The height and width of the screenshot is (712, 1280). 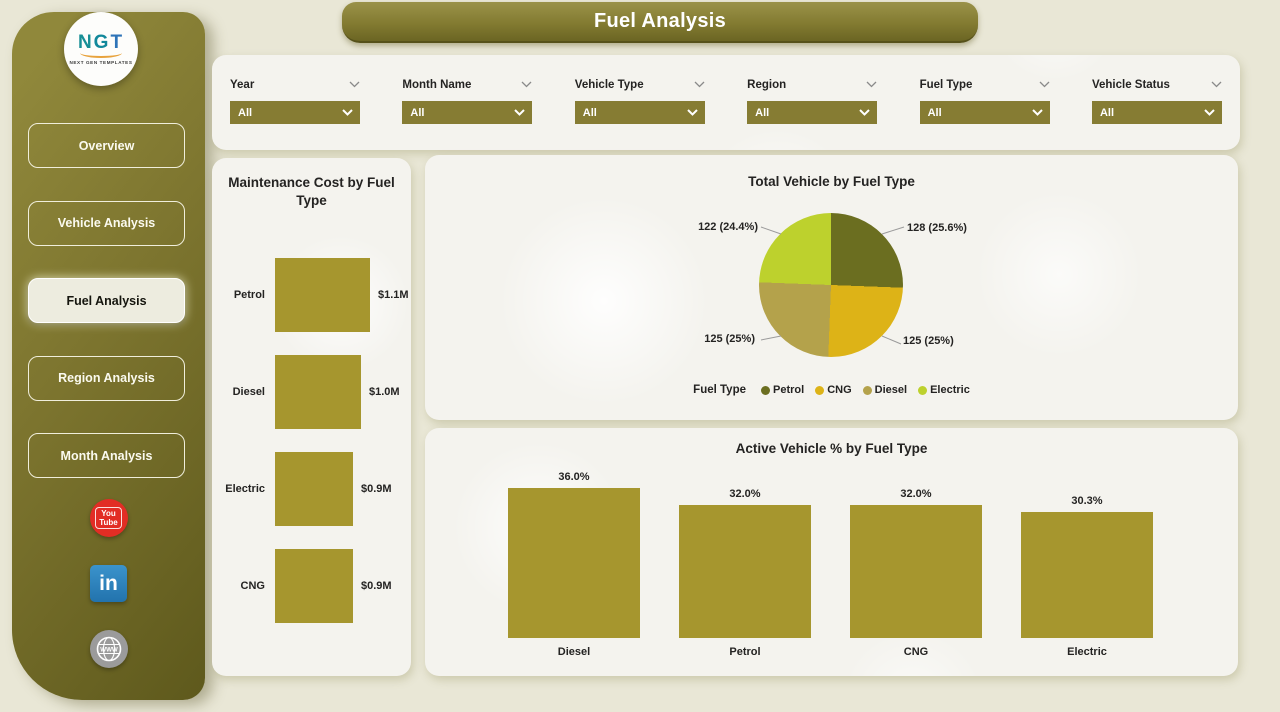 What do you see at coordinates (249, 295) in the screenshot?
I see `category-label: Petrol` at bounding box center [249, 295].